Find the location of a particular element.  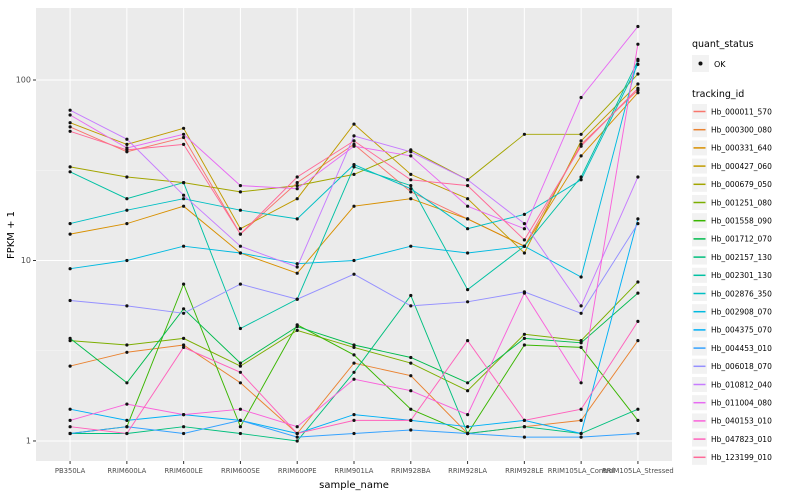

legend-entry: Hb_010812_040 is located at coordinates (732, 384).